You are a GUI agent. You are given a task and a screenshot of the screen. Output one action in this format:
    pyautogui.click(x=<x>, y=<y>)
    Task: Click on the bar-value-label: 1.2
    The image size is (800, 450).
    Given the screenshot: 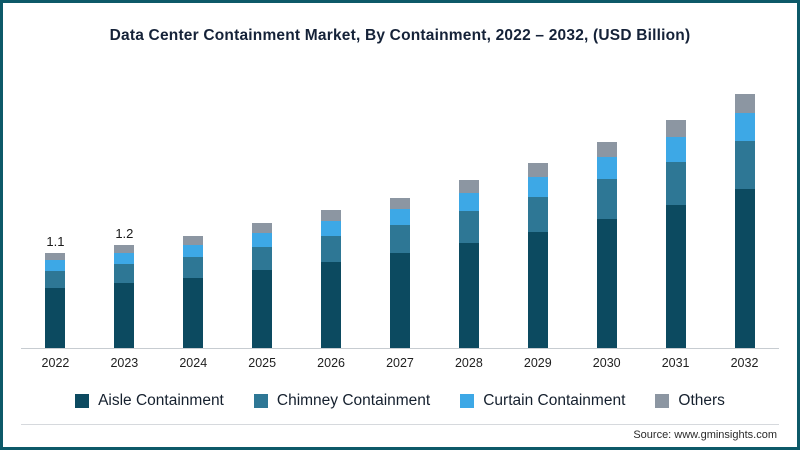 What is the action you would take?
    pyautogui.click(x=124, y=233)
    